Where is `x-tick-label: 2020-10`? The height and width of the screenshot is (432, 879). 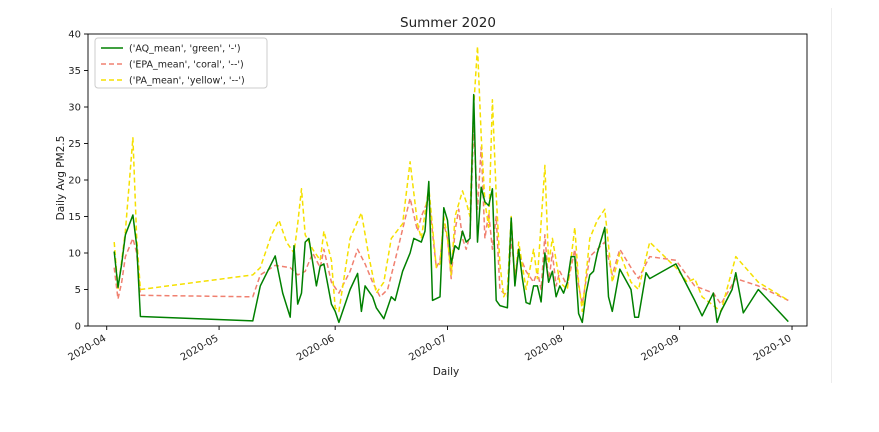
x-tick-label: 2020-10 is located at coordinates (773, 348).